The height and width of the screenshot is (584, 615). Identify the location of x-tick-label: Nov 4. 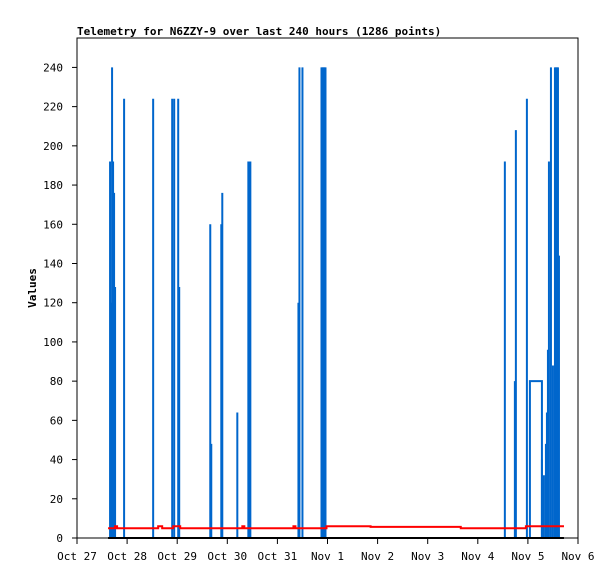
(477, 556).